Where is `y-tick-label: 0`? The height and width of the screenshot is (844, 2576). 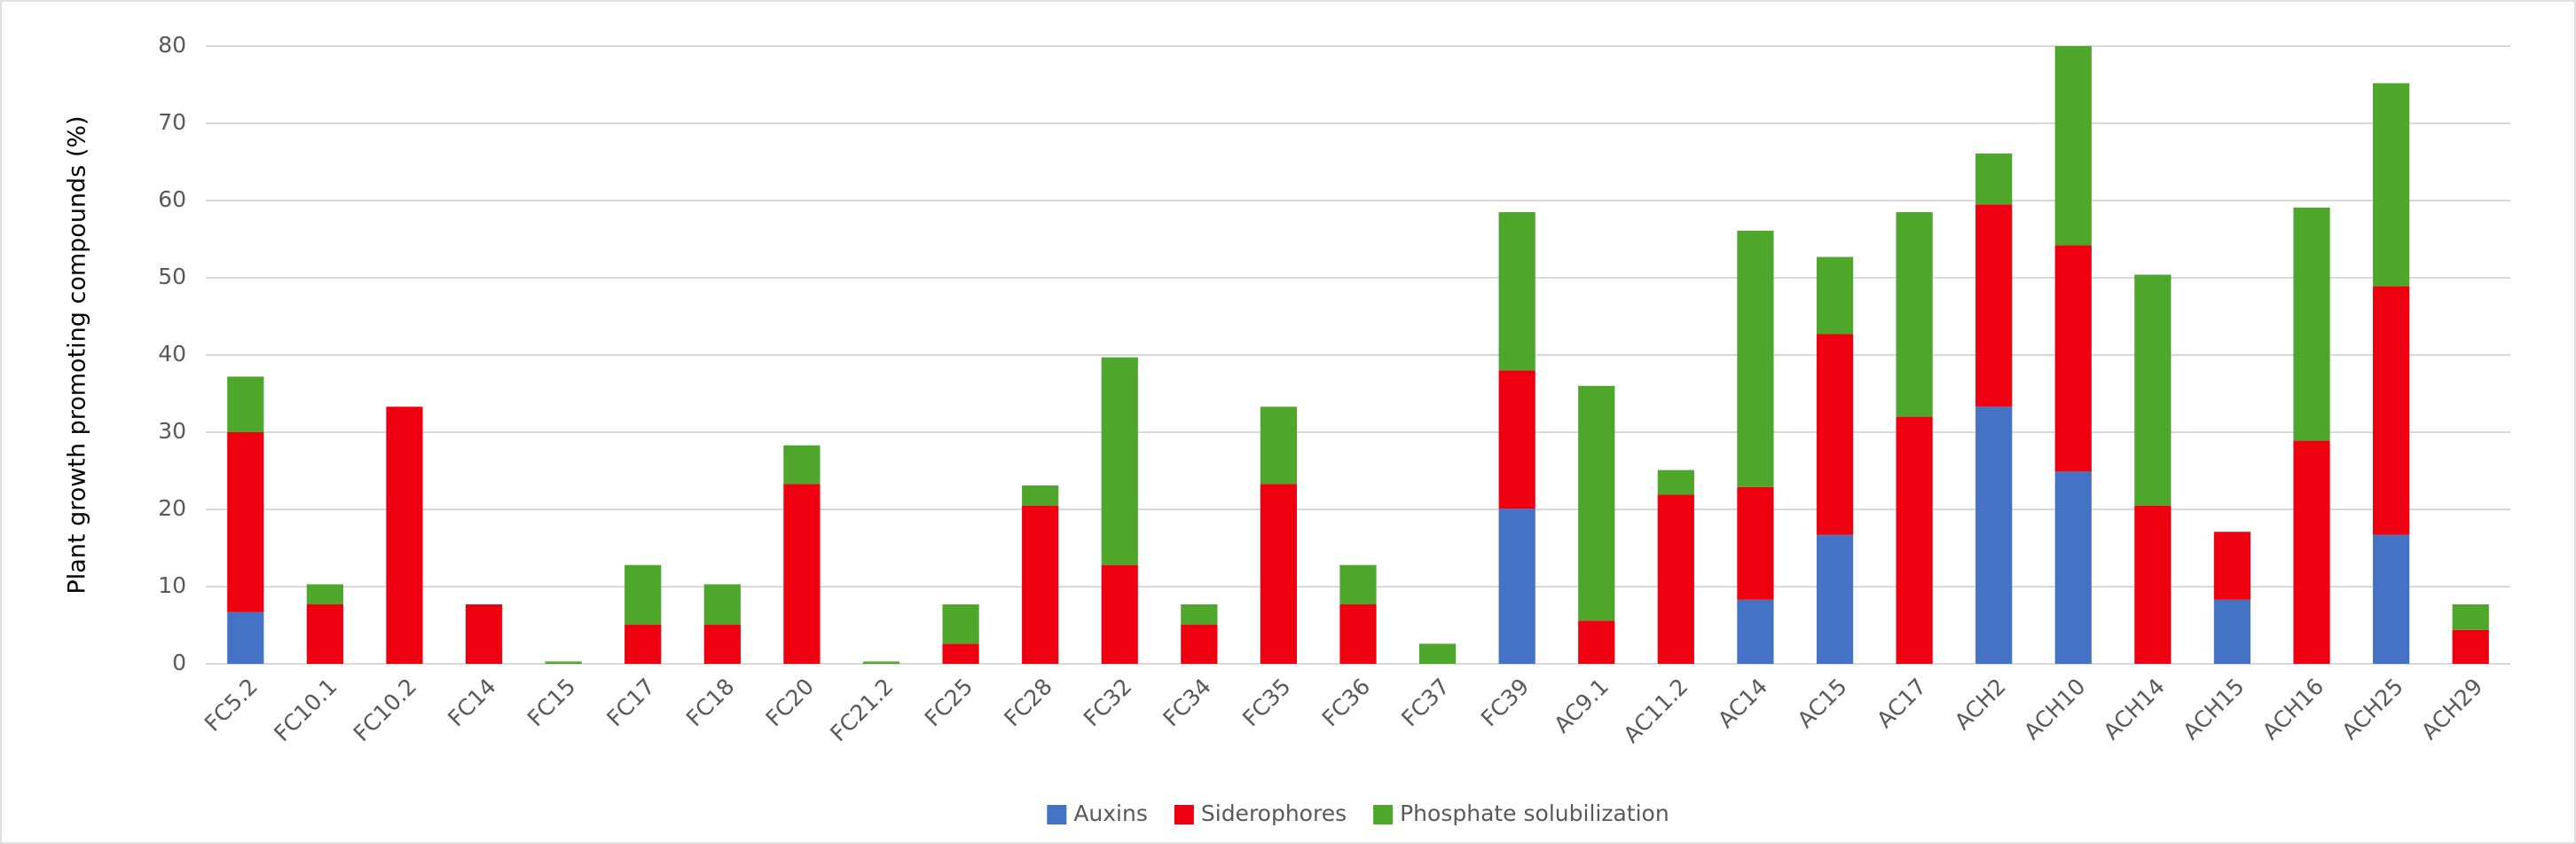 y-tick-label: 0 is located at coordinates (179, 662).